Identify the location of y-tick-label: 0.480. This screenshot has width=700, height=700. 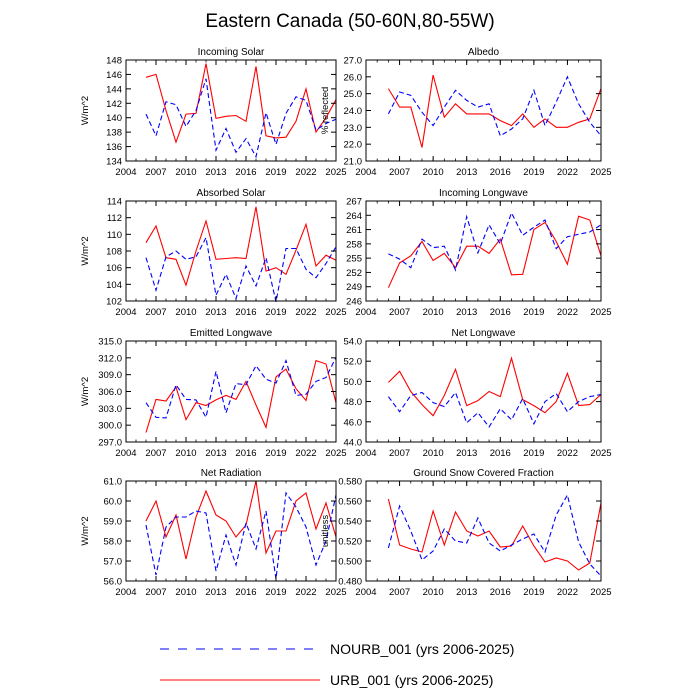
(350, 582).